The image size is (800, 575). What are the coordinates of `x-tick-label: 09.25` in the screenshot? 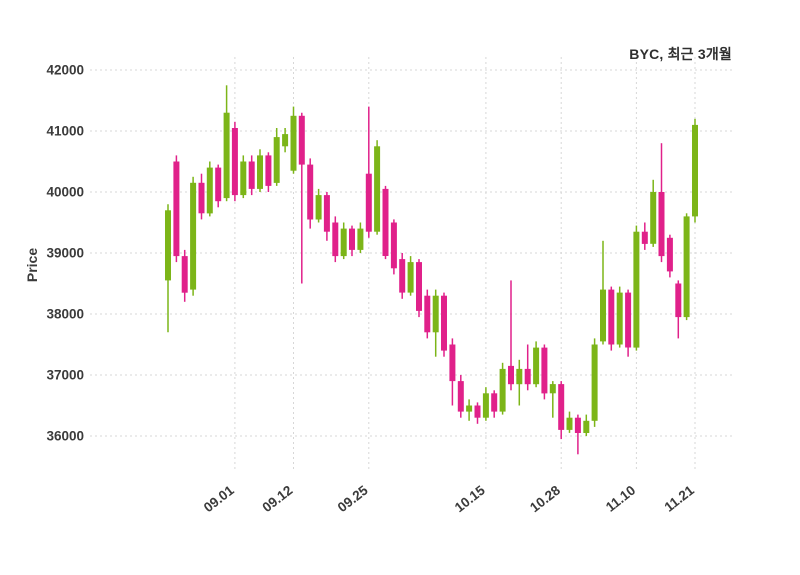 It's located at (353, 498).